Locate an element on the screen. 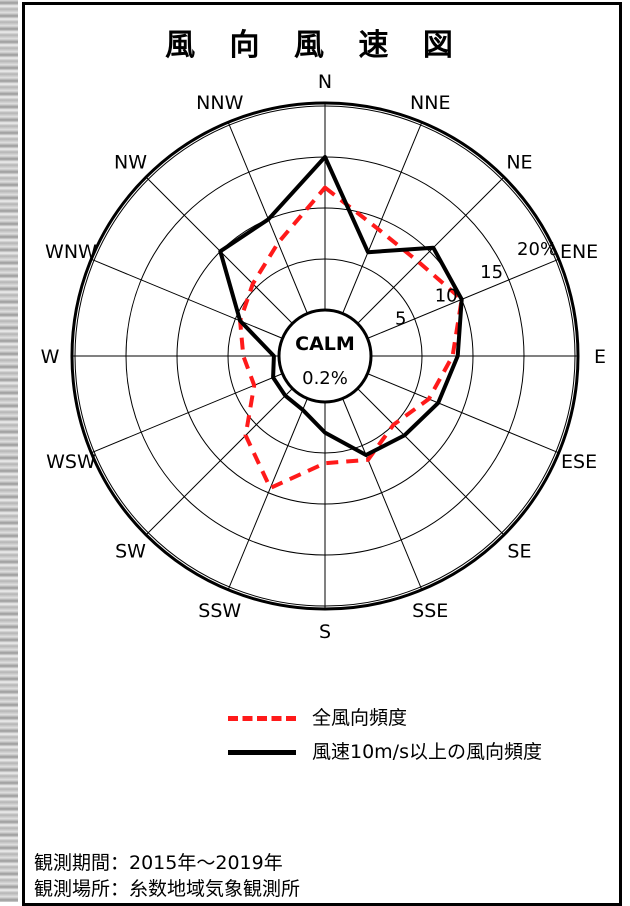 This screenshot has height=906, width=630. observation-location: 観測場所：糸数地域気象観測所 is located at coordinates (167, 889).